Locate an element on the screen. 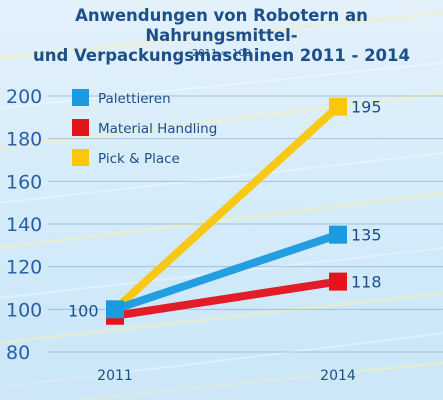  y-tick-label: 80 is located at coordinates (18, 353).